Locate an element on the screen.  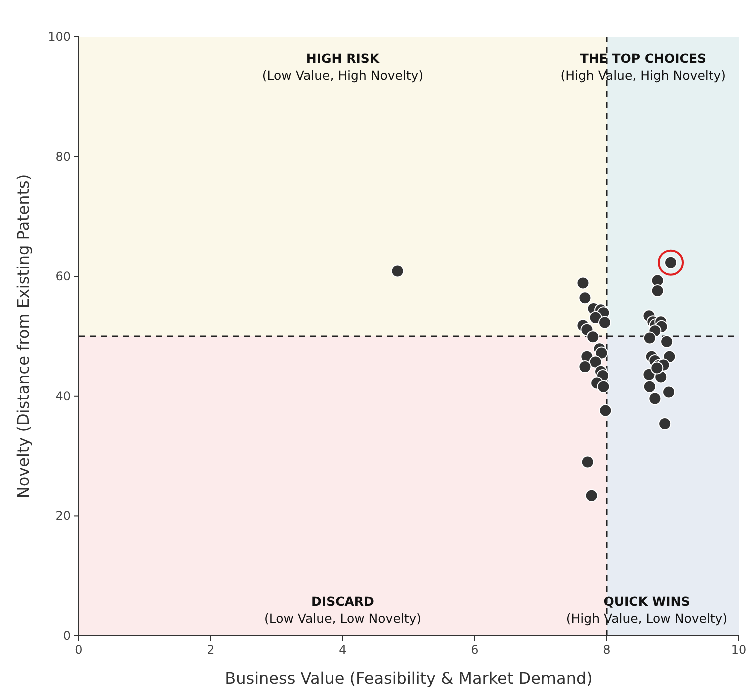
y-tick-label: 100 is located at coordinates (59, 37).